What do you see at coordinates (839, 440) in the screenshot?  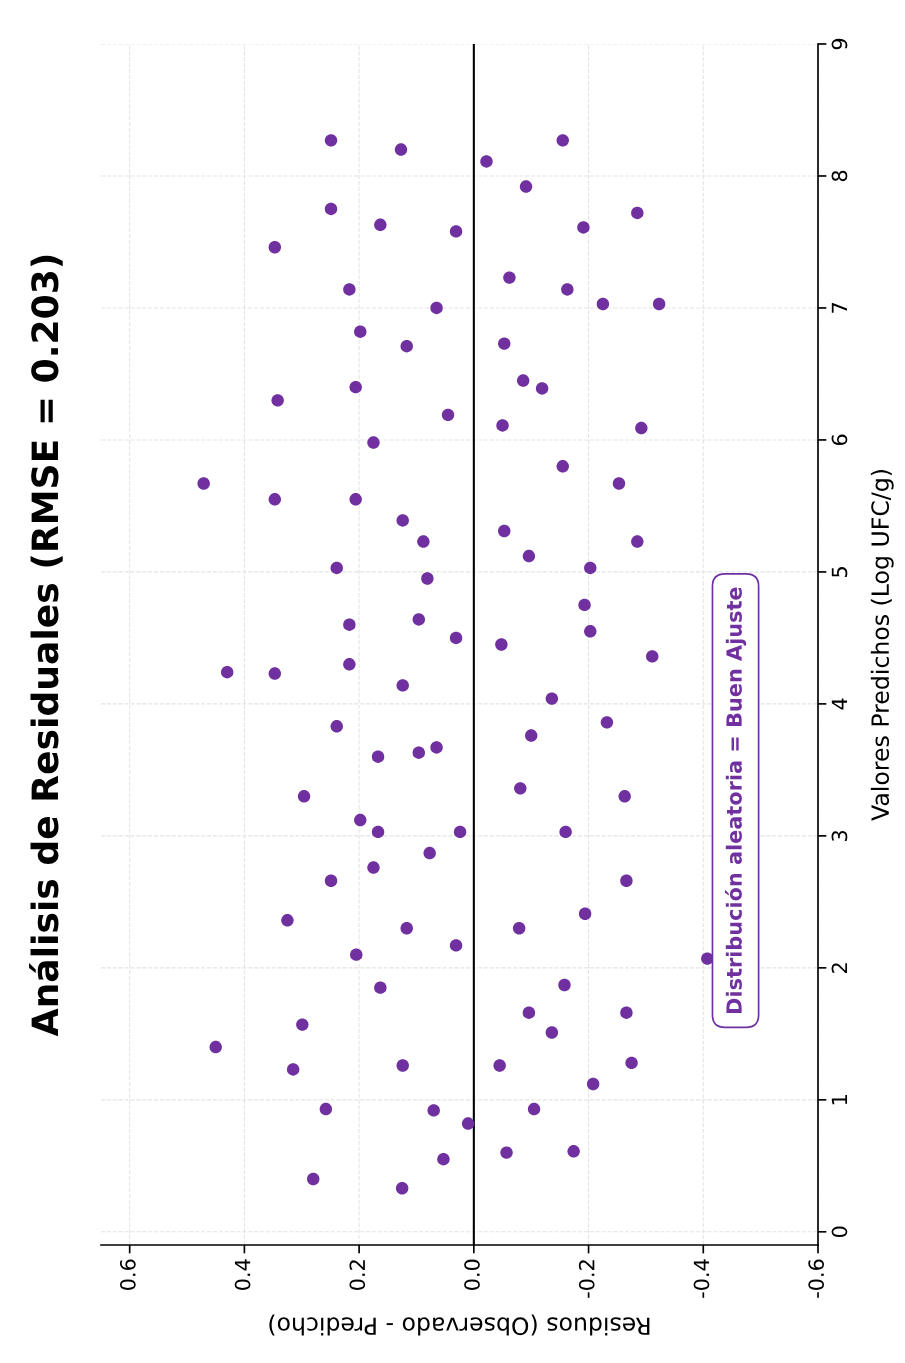 I see `y-tick-label: 6` at bounding box center [839, 440].